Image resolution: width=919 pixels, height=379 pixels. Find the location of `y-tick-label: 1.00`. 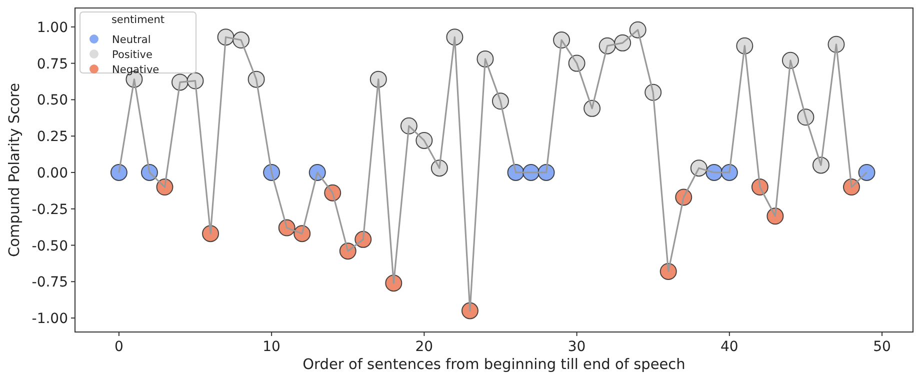

y-tick-label: 1.00 is located at coordinates (52, 28).